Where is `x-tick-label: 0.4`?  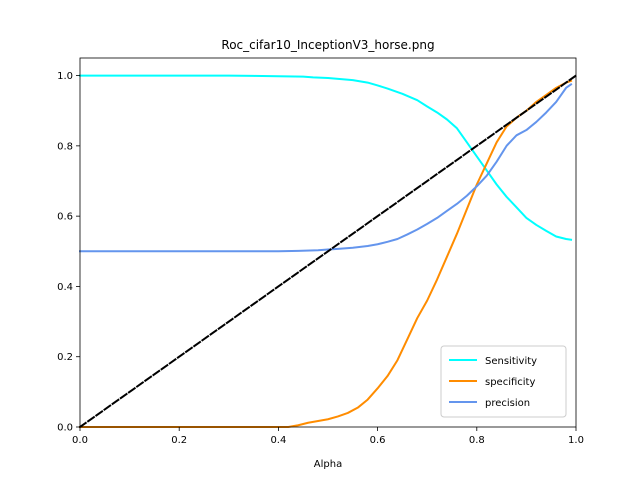 x-tick-label: 0.4 is located at coordinates (278, 440).